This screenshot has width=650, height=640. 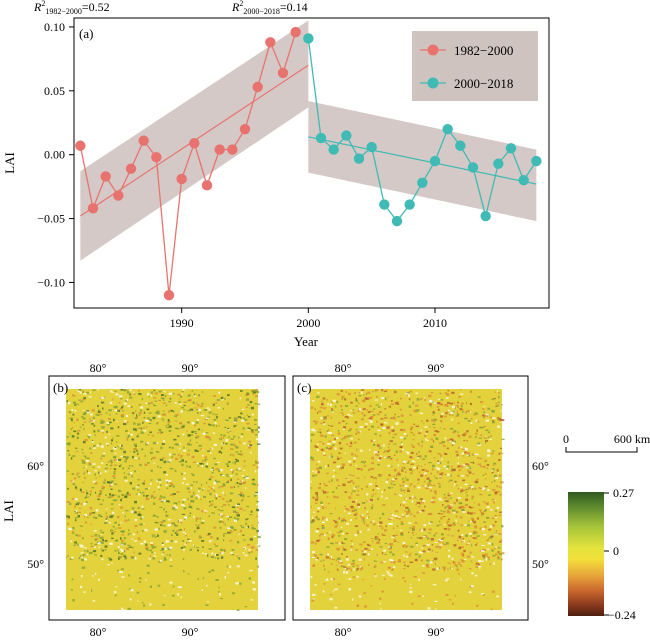 What do you see at coordinates (194, 143) in the screenshot?
I see `data-point-1991` at bounding box center [194, 143].